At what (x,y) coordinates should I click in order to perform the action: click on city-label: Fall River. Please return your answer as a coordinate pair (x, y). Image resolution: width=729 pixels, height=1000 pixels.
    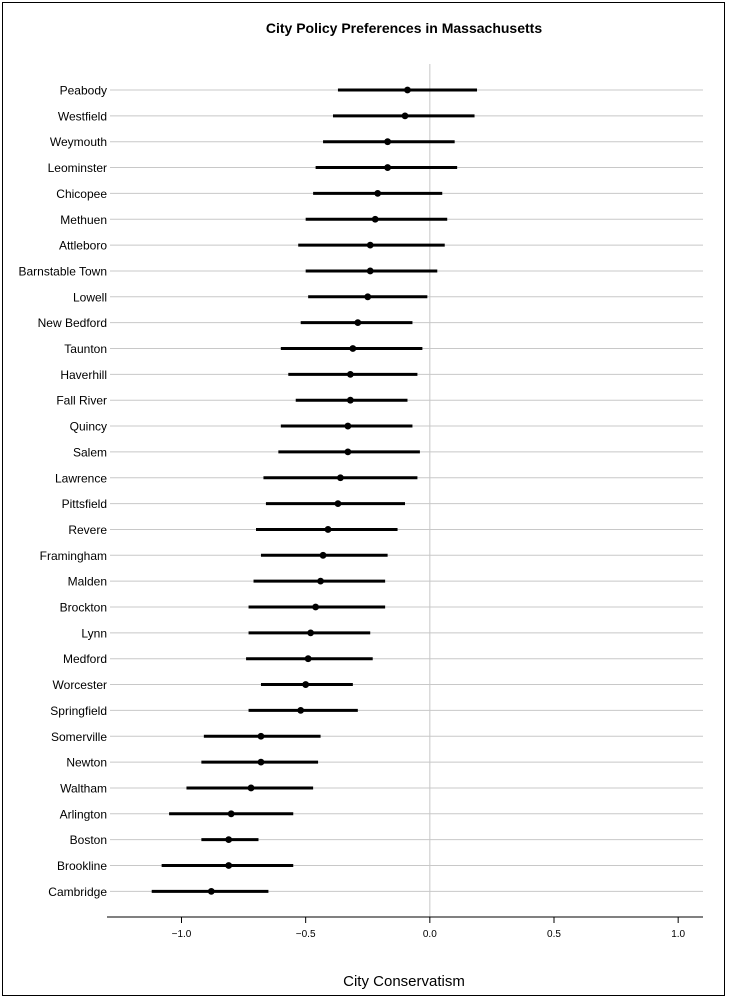
    Looking at the image, I should click on (81, 401).